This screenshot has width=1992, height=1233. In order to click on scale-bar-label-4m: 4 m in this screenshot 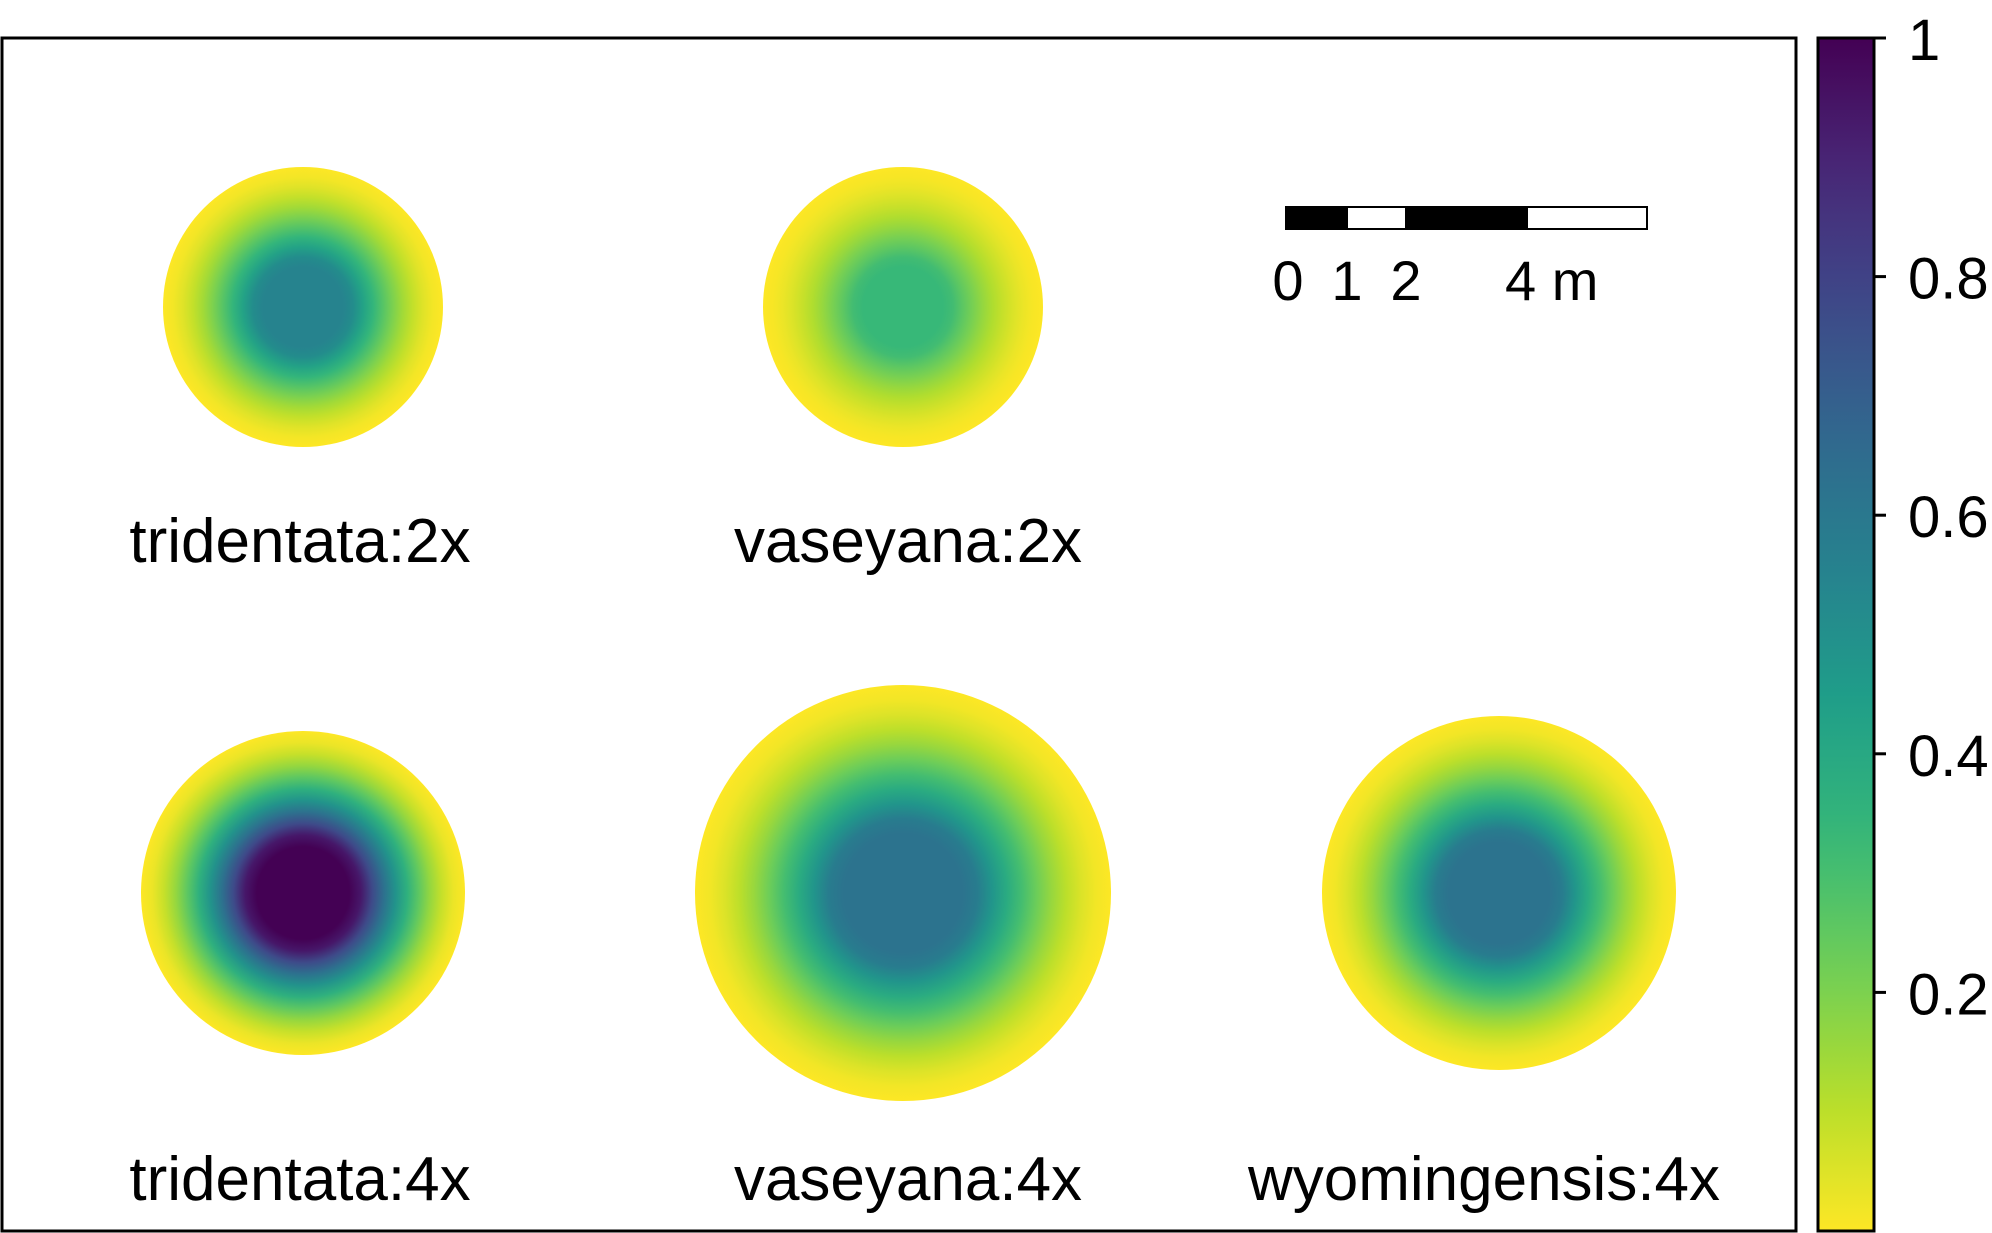, I will do `click(1551, 280)`.